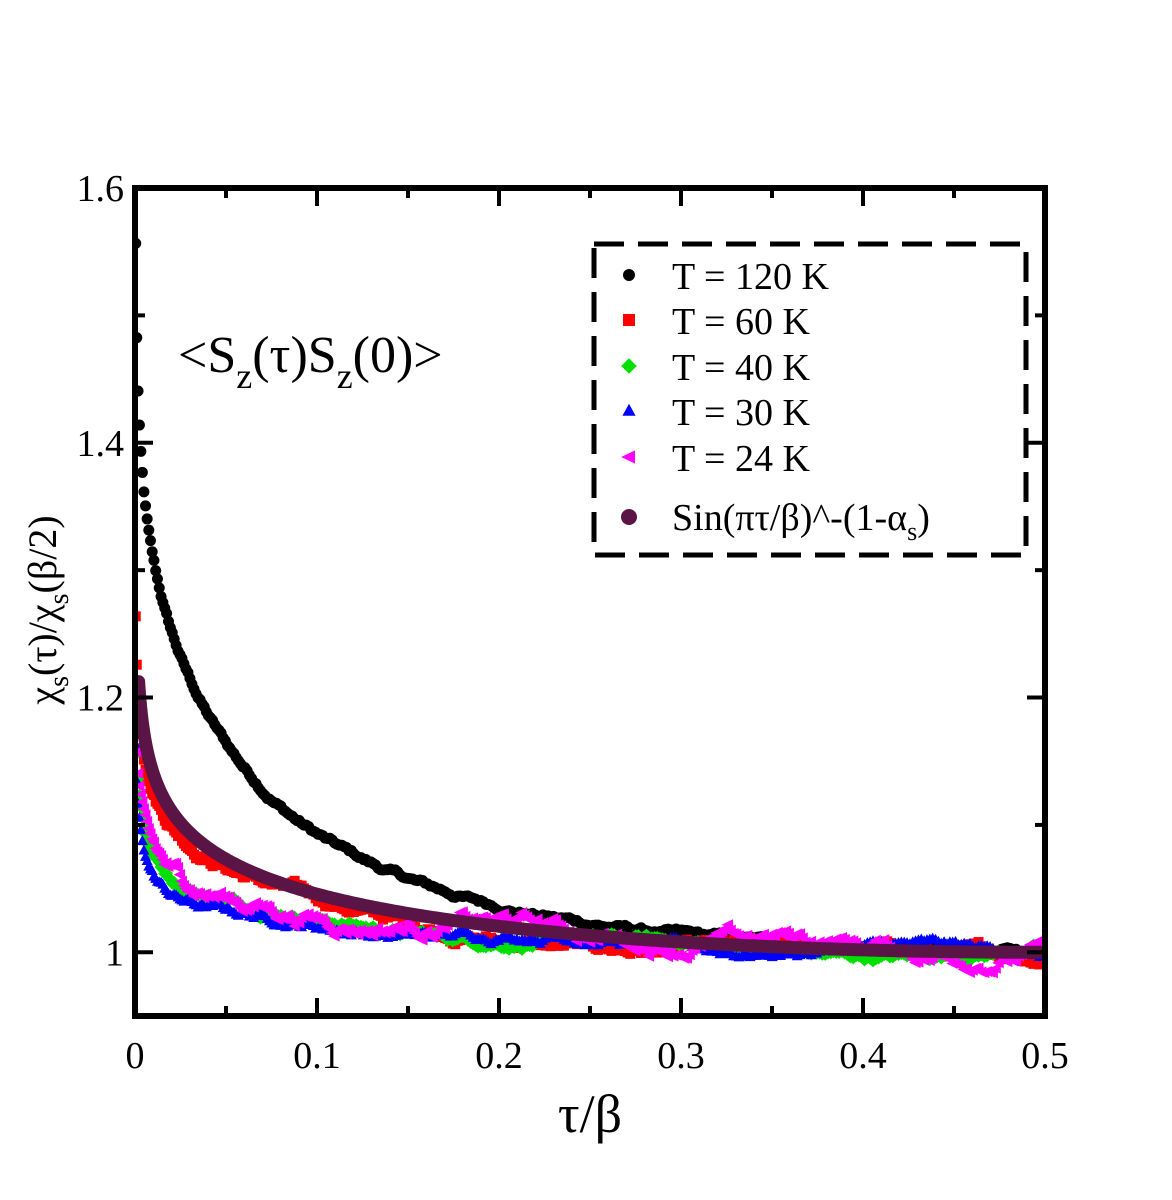 Image resolution: width=1172 pixels, height=1200 pixels. I want to click on legend-entry-4: T = 24 K, so click(715, 459).